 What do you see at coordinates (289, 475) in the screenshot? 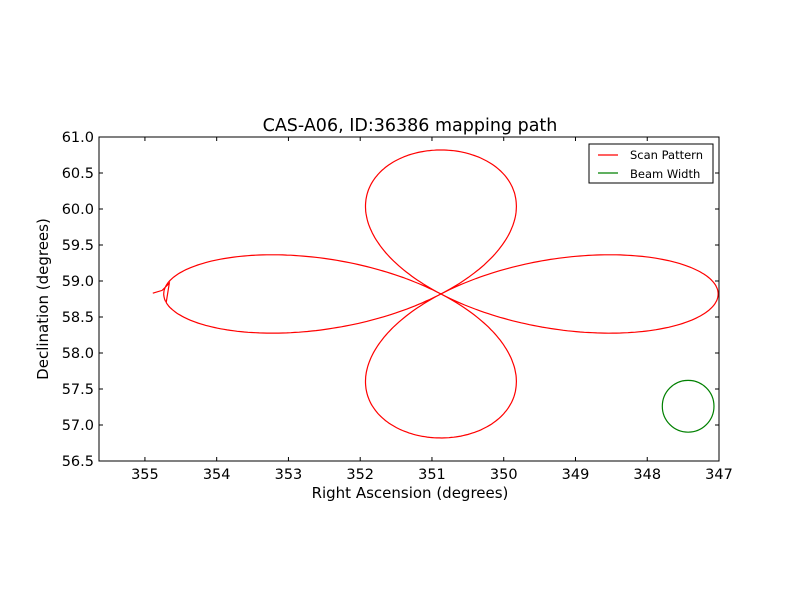
I see `x-tick-label: 353` at bounding box center [289, 475].